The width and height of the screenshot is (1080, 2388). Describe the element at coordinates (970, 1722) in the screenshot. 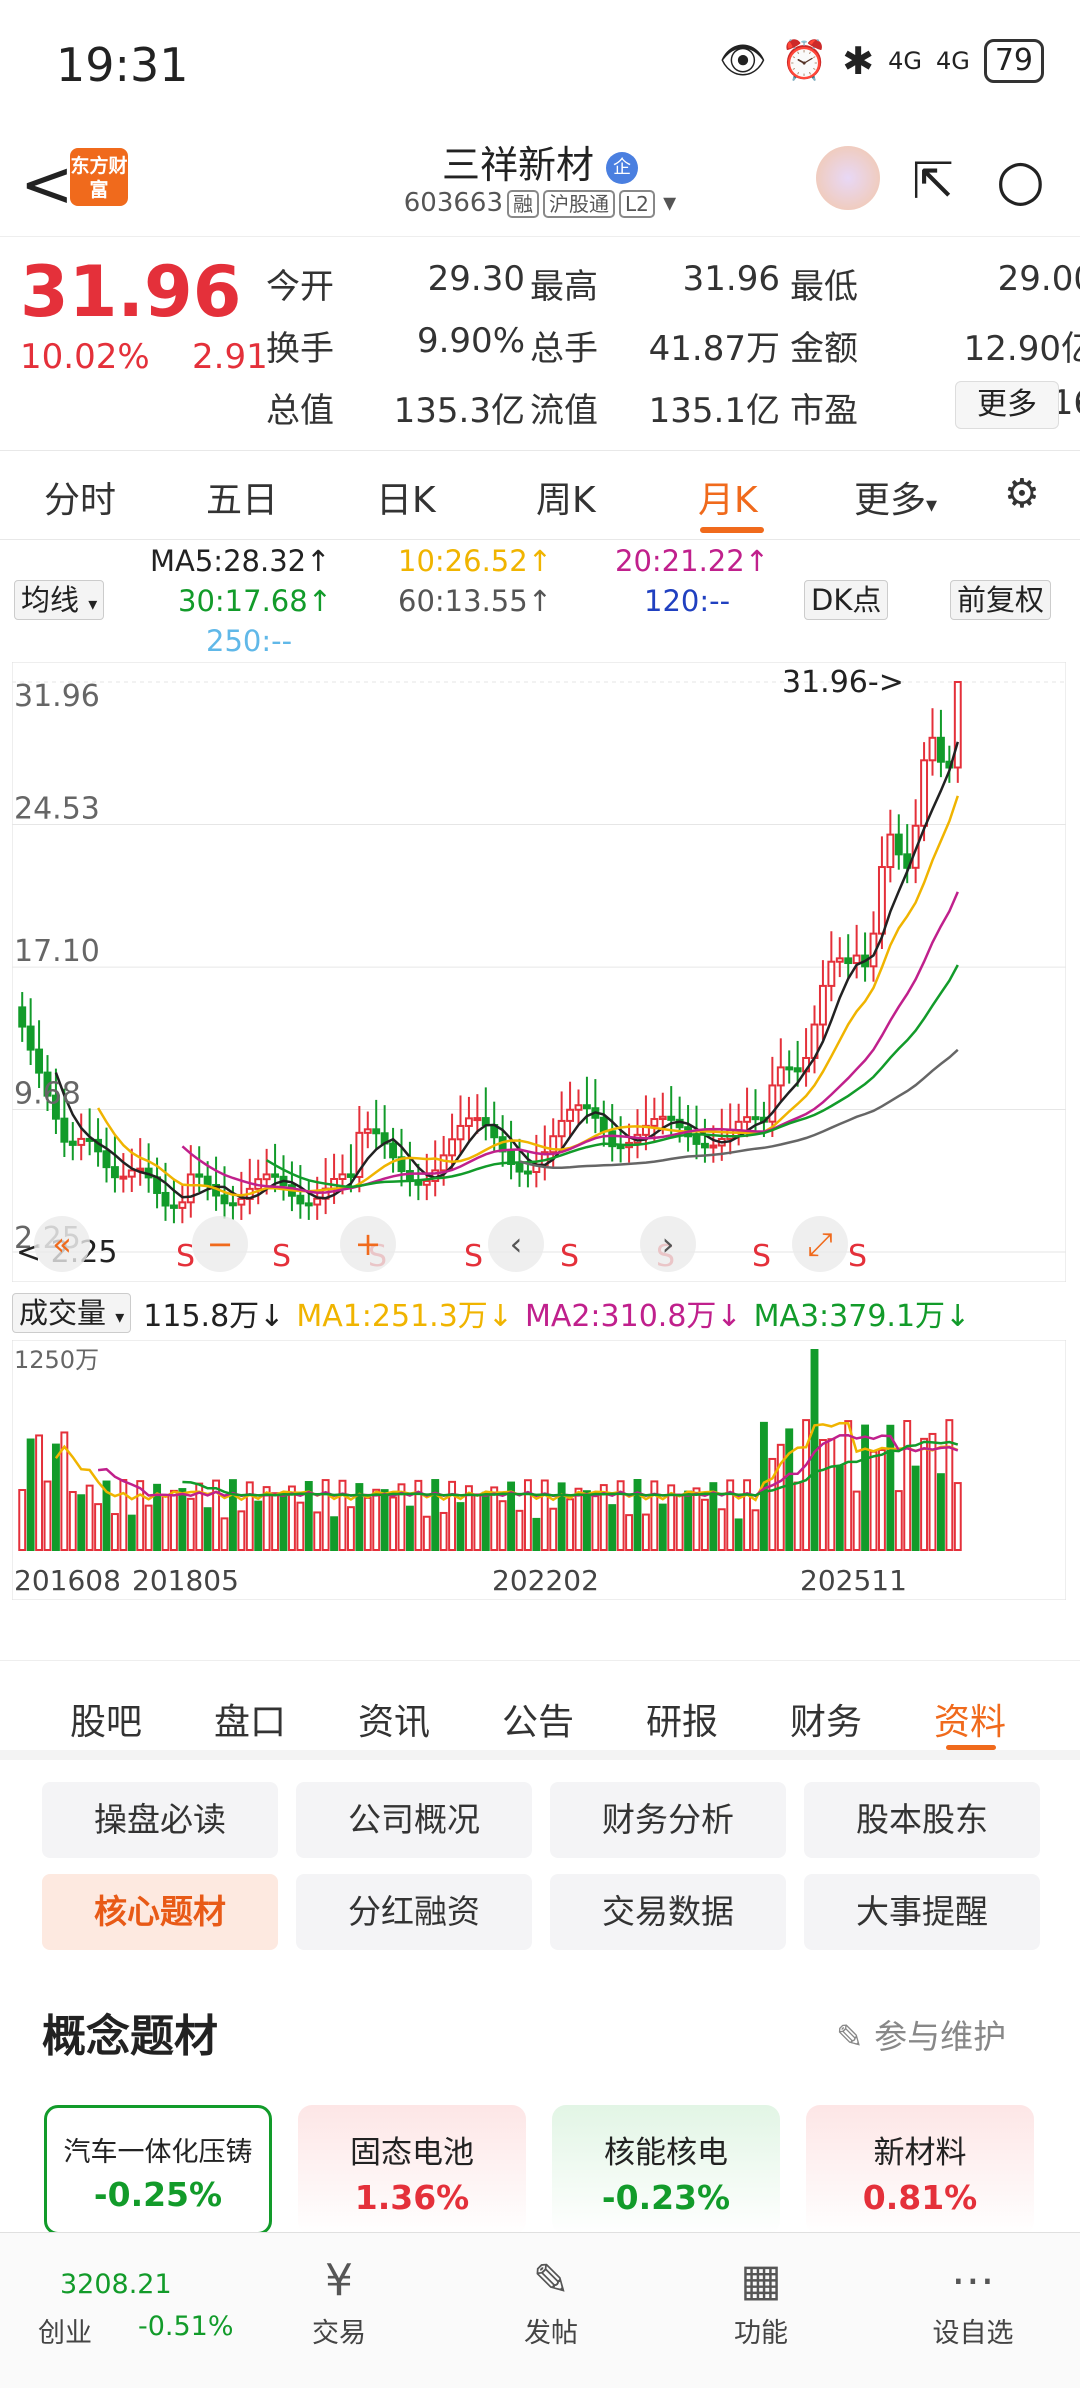

I see `tab-profile: 资料` at that location.